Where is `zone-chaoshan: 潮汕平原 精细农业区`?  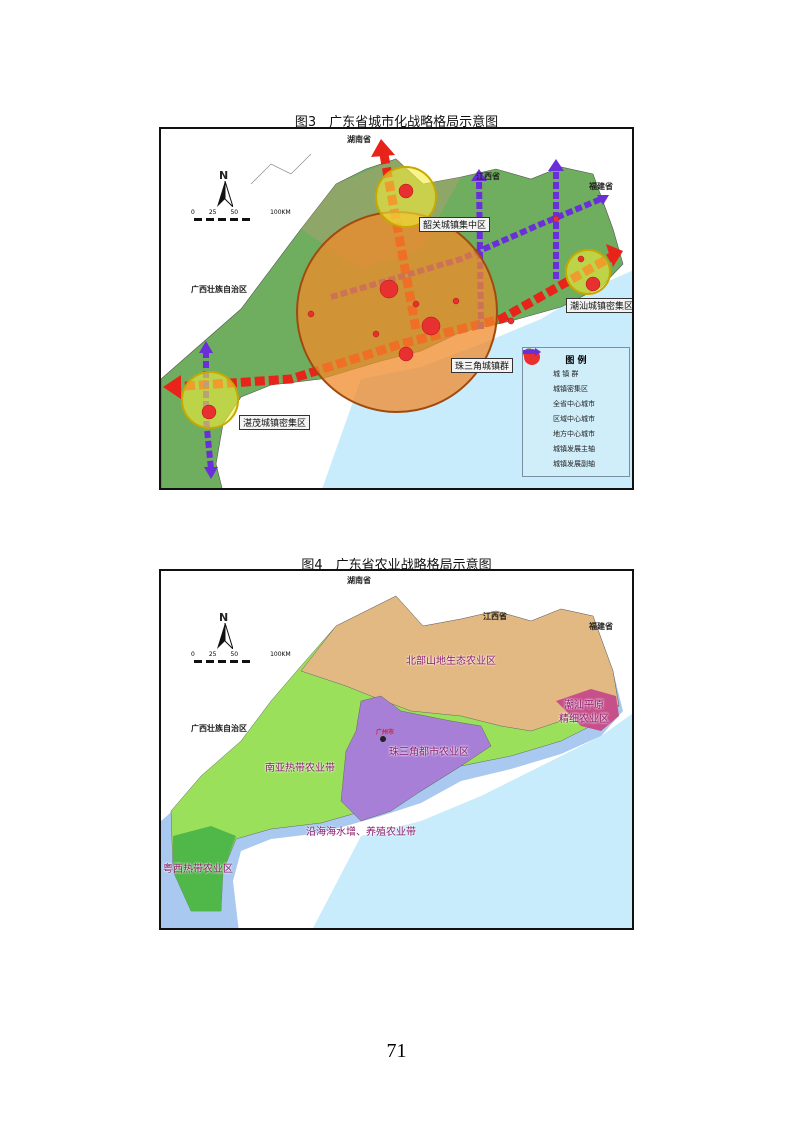 zone-chaoshan: 潮汕平原 精细农业区 is located at coordinates (584, 712).